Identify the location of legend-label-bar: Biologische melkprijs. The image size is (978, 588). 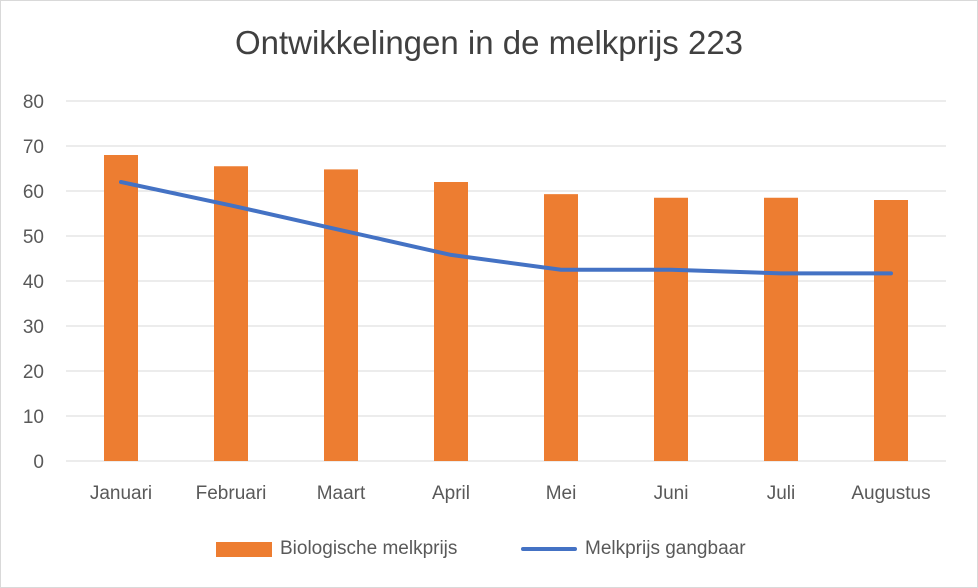
(369, 548).